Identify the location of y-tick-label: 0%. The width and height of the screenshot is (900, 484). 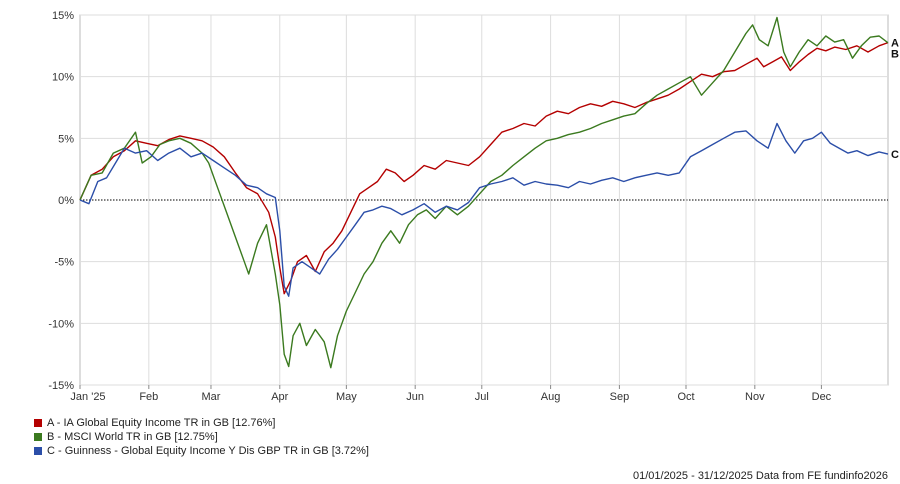
(66, 201).